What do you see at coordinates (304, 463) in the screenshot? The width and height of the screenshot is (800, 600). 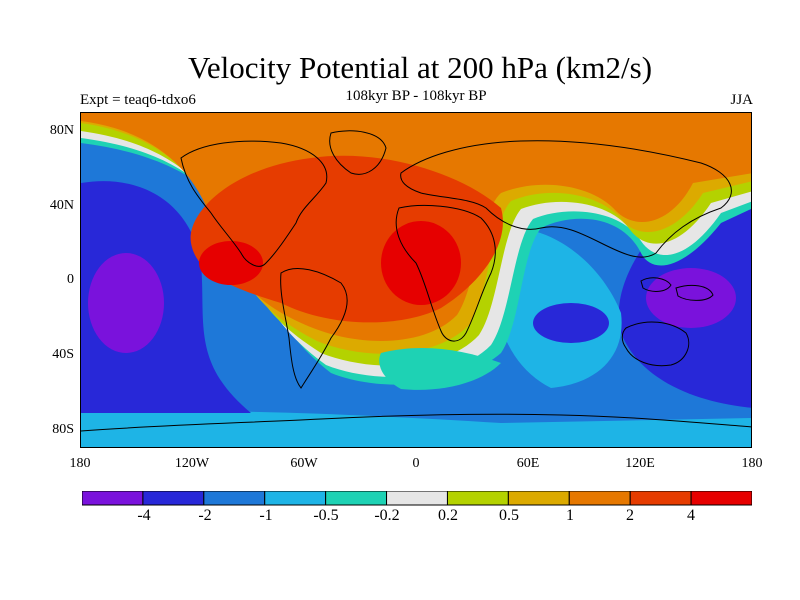 I see `lon-label-60w: 60W` at bounding box center [304, 463].